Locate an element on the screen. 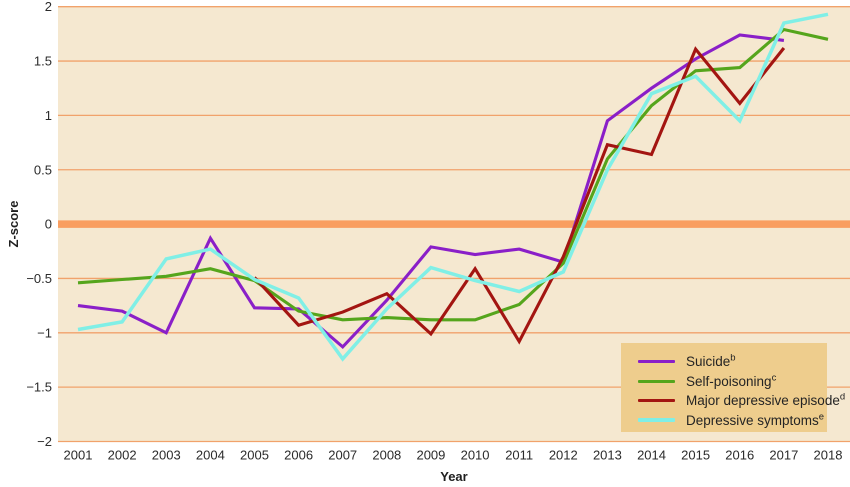 The width and height of the screenshot is (850, 487). y-tick-label: 2 is located at coordinates (48, 7).